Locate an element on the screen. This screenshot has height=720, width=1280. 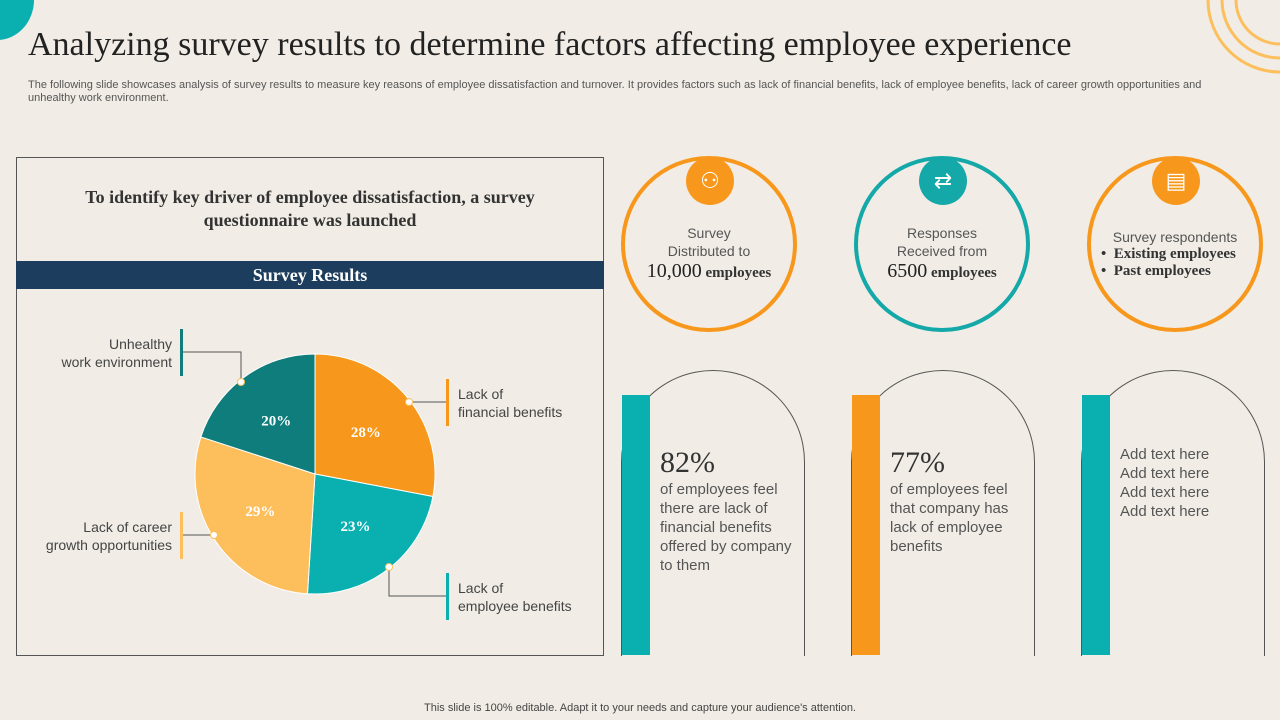
pie-chart: 28% 23% 29% 20% is located at coordinates (315, 474).